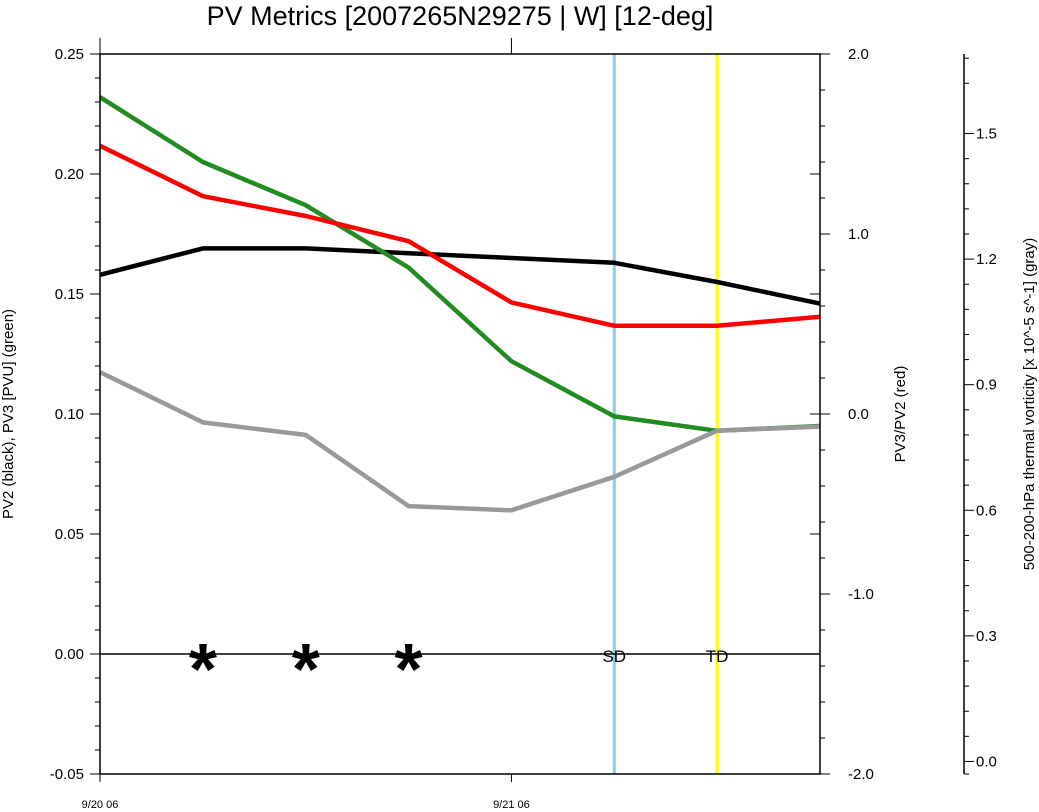 This screenshot has width=1039, height=812. Describe the element at coordinates (511, 805) in the screenshot. I see `x-tick-label-1: 9/21 06` at that location.